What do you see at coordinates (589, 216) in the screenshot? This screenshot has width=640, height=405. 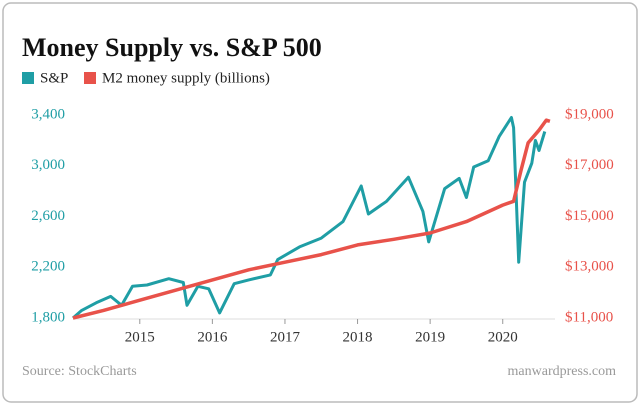 I see `y2-tick-label: $15,000` at bounding box center [589, 216].